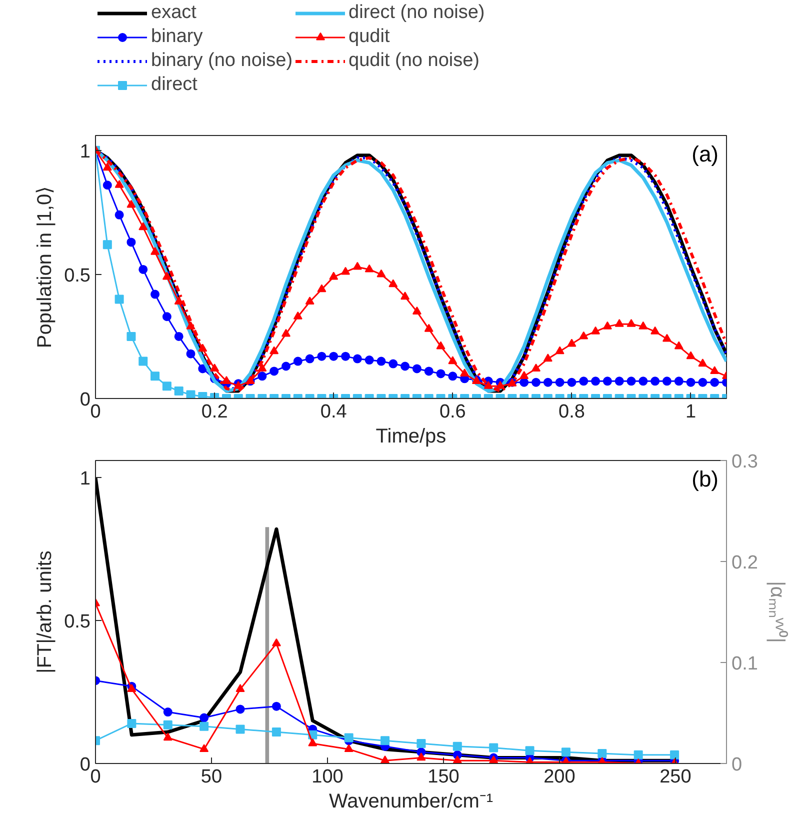 The width and height of the screenshot is (790, 819). Describe the element at coordinates (411, 801) in the screenshot. I see `x-axis-title: Wavenumber/cm⁻¹` at that location.